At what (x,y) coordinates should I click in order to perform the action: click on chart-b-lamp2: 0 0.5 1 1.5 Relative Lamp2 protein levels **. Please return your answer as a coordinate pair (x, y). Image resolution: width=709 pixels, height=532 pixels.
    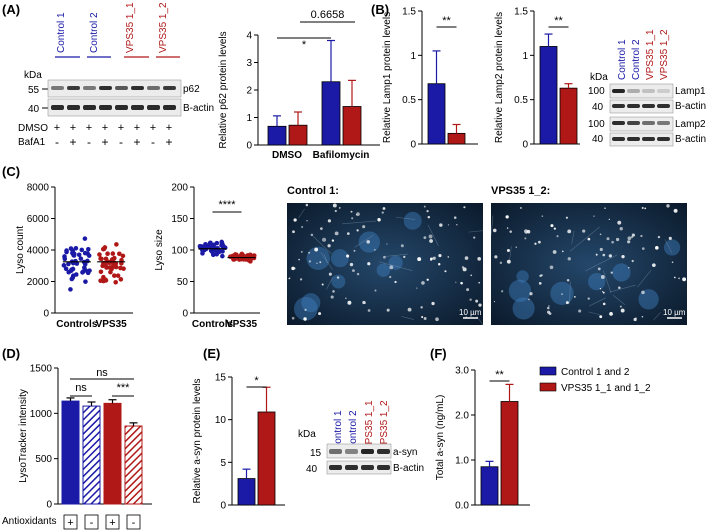
    Looking at the image, I should click on (537, 79).